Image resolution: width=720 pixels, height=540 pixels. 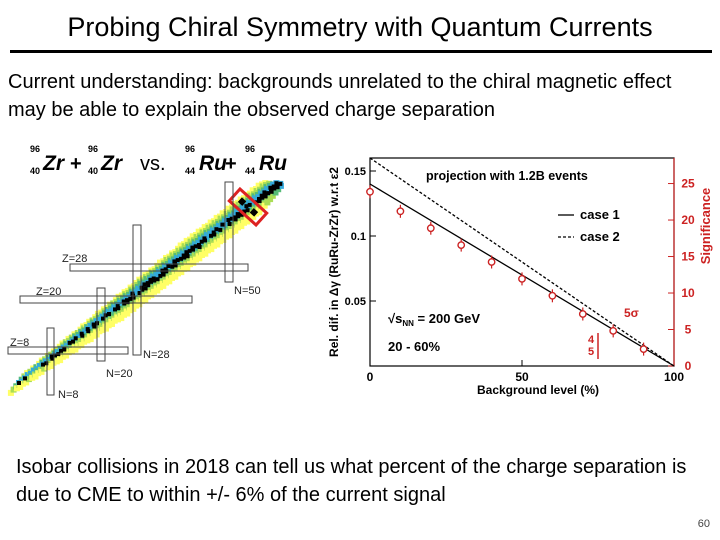 I want to click on legend: case 1 case 2, so click(x=589, y=225).